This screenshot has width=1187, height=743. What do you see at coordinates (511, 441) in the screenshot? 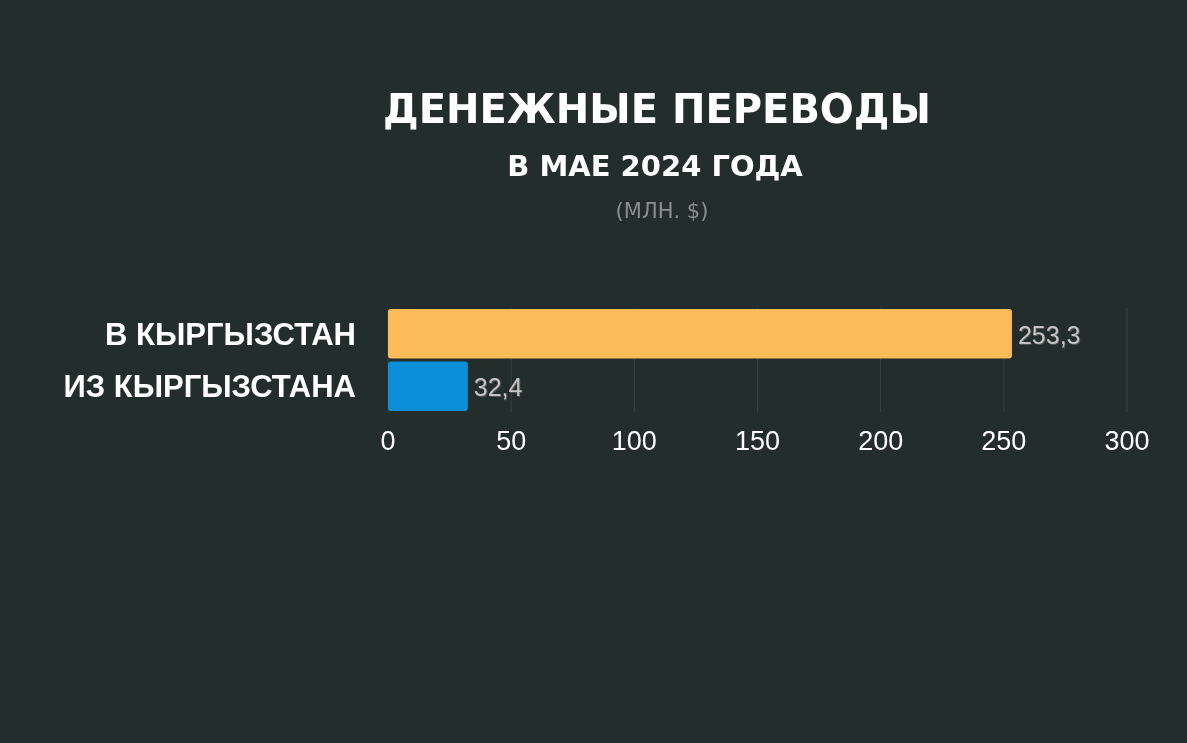
I see `x-tick-label: 50` at bounding box center [511, 441].